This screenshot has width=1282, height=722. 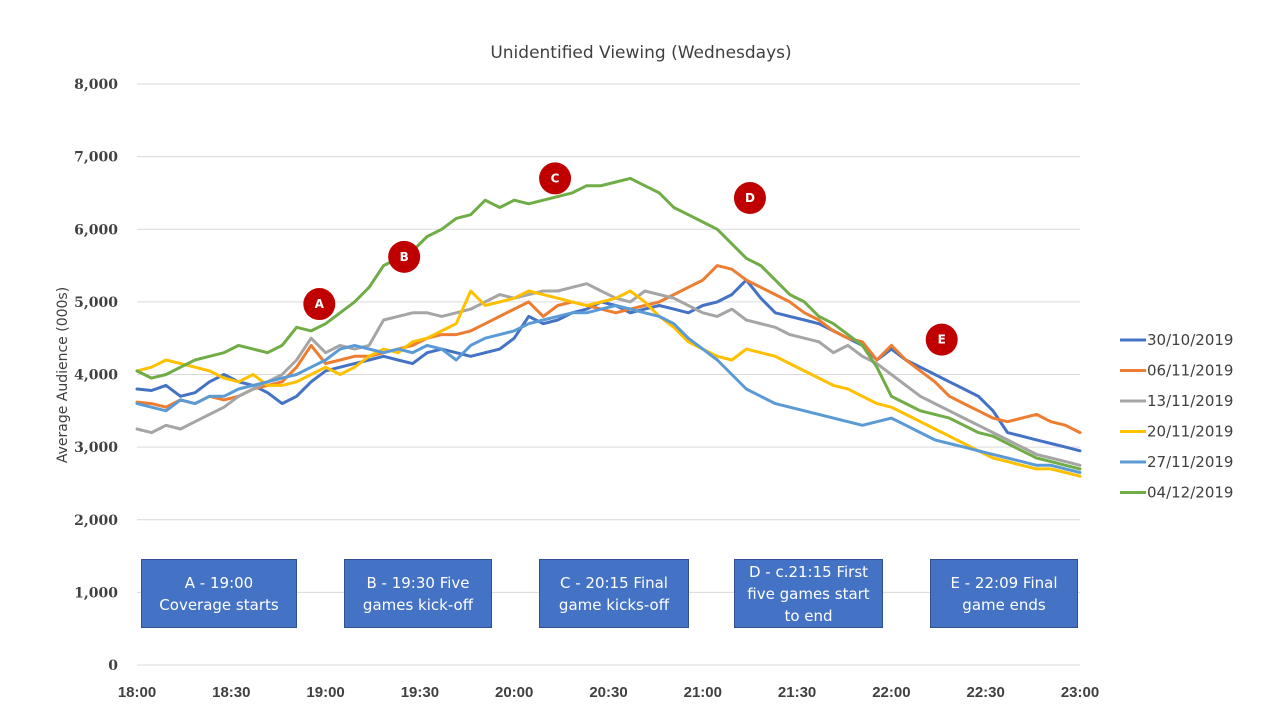 What do you see at coordinates (96, 521) in the screenshot?
I see `y-tick-label: 2,000` at bounding box center [96, 521].